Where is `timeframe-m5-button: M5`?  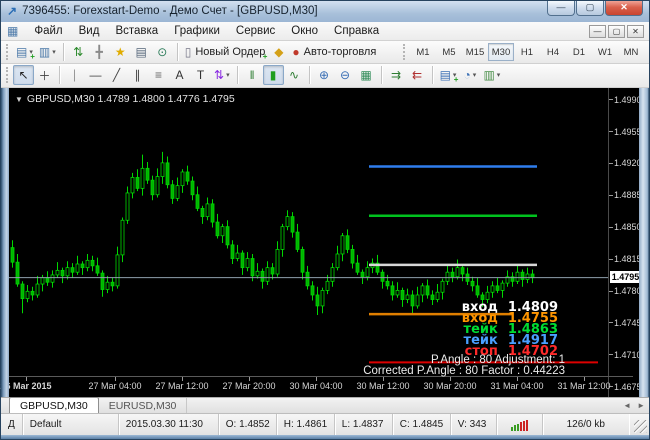
timeframe-m5-button: M5 is located at coordinates (449, 52).